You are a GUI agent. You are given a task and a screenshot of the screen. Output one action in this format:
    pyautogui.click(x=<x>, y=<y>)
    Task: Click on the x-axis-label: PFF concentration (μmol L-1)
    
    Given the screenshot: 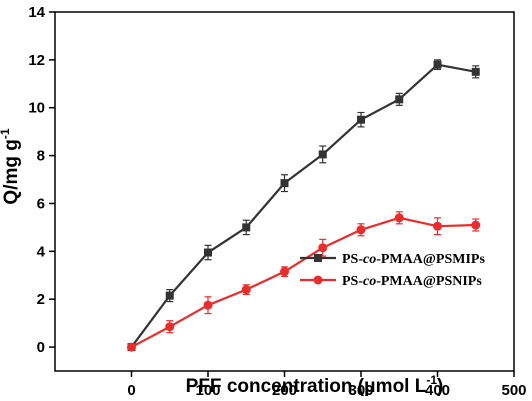 What is the action you would take?
    pyautogui.click(x=315, y=385)
    